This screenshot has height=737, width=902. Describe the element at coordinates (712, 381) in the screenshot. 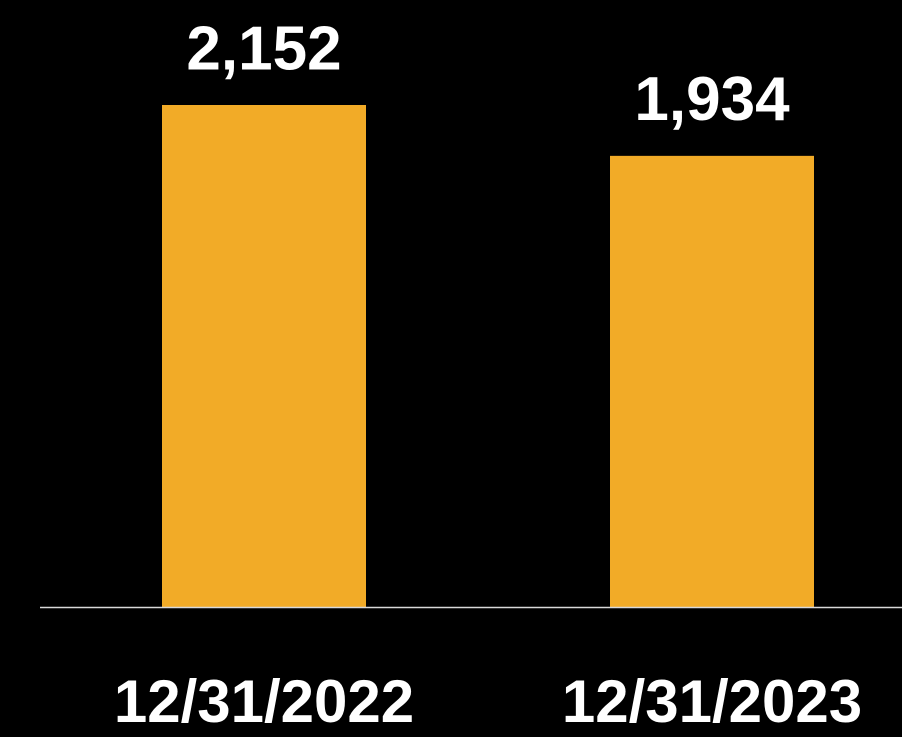

I see `bar` at that location.